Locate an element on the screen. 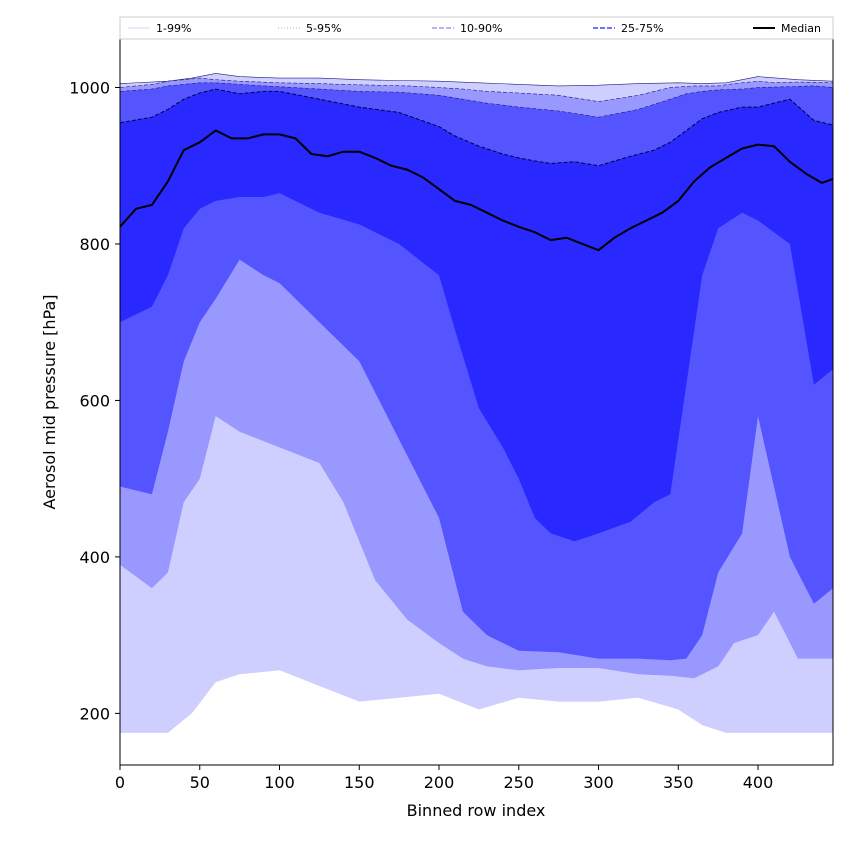 This screenshot has height=850, width=850. y-tick-label: 1000 is located at coordinates (89, 88).